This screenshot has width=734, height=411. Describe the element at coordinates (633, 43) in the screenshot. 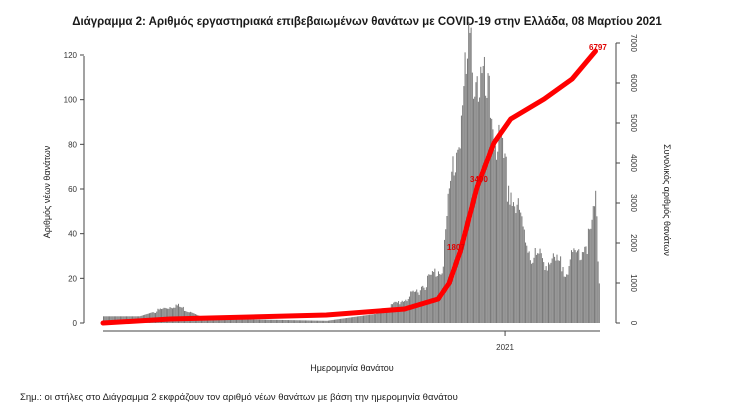

I see `y2-tick-label: 7000` at that location.